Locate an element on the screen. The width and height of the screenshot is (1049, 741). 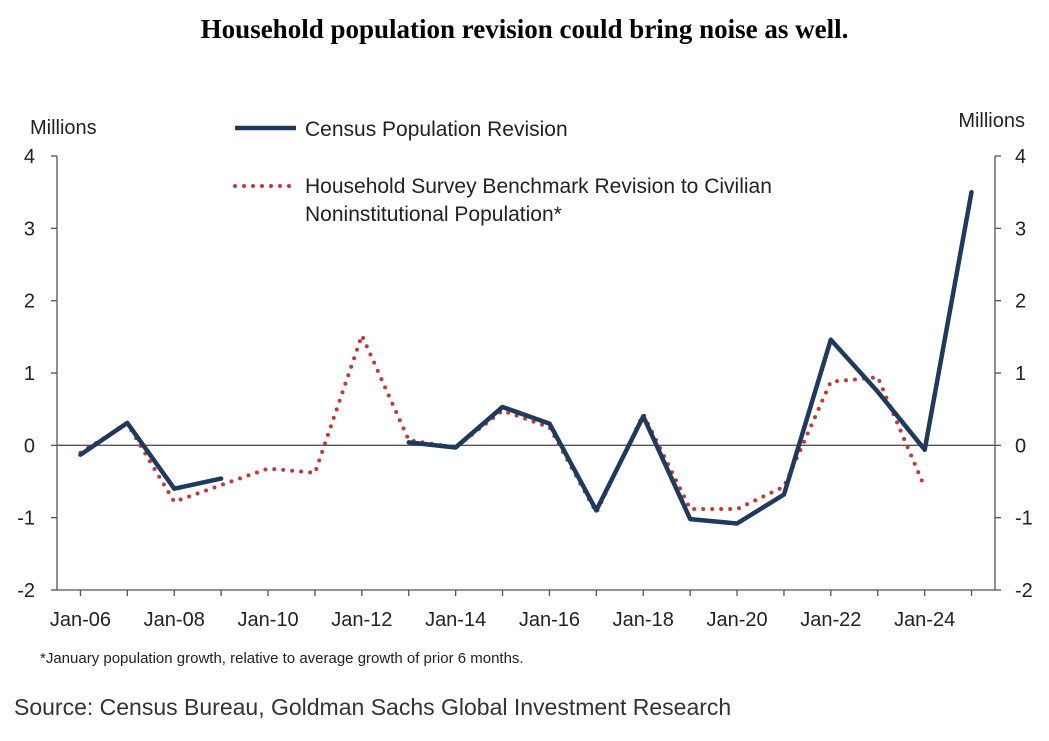
y-tick-label-left: -1 is located at coordinates (26, 519).